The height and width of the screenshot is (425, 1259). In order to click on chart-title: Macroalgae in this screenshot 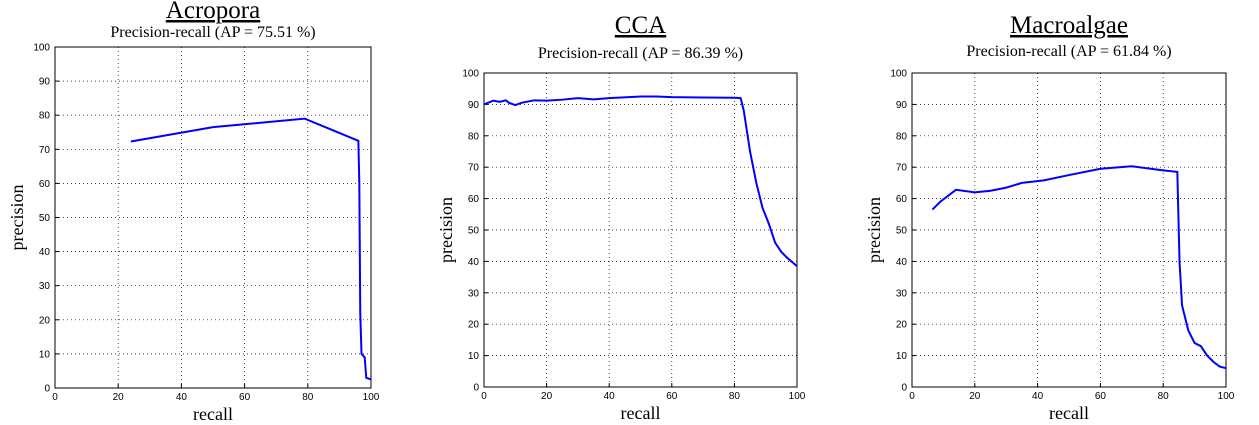, I will do `click(1069, 25)`.